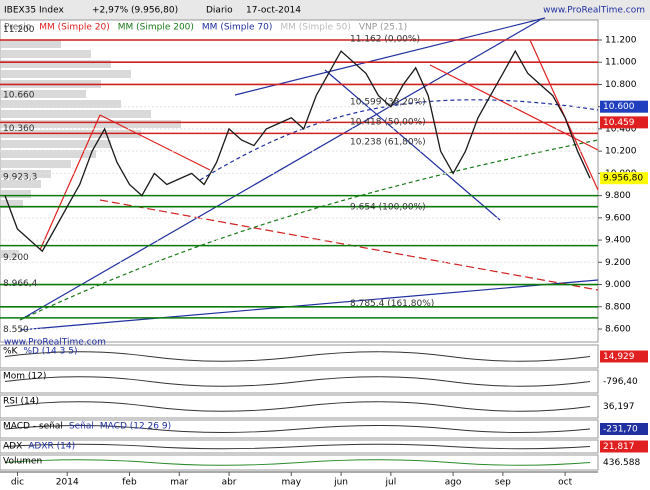 The width and height of the screenshot is (650, 490). What do you see at coordinates (11, 352) in the screenshot?
I see `panel-label: %K` at bounding box center [11, 352].